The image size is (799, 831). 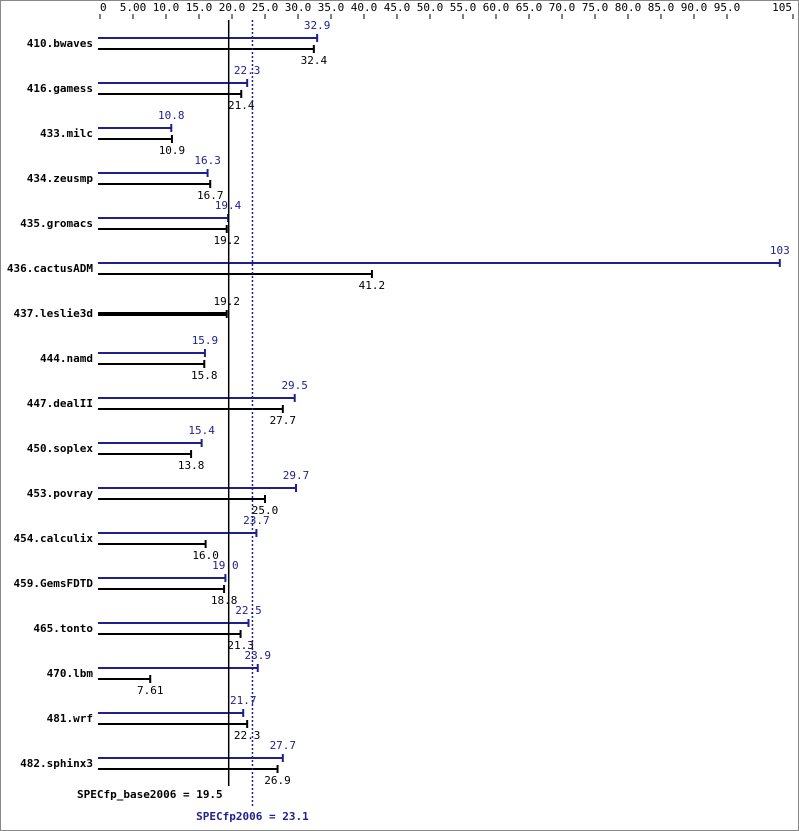 I want to click on x-tick-label: 30.0, so click(x=298, y=7).